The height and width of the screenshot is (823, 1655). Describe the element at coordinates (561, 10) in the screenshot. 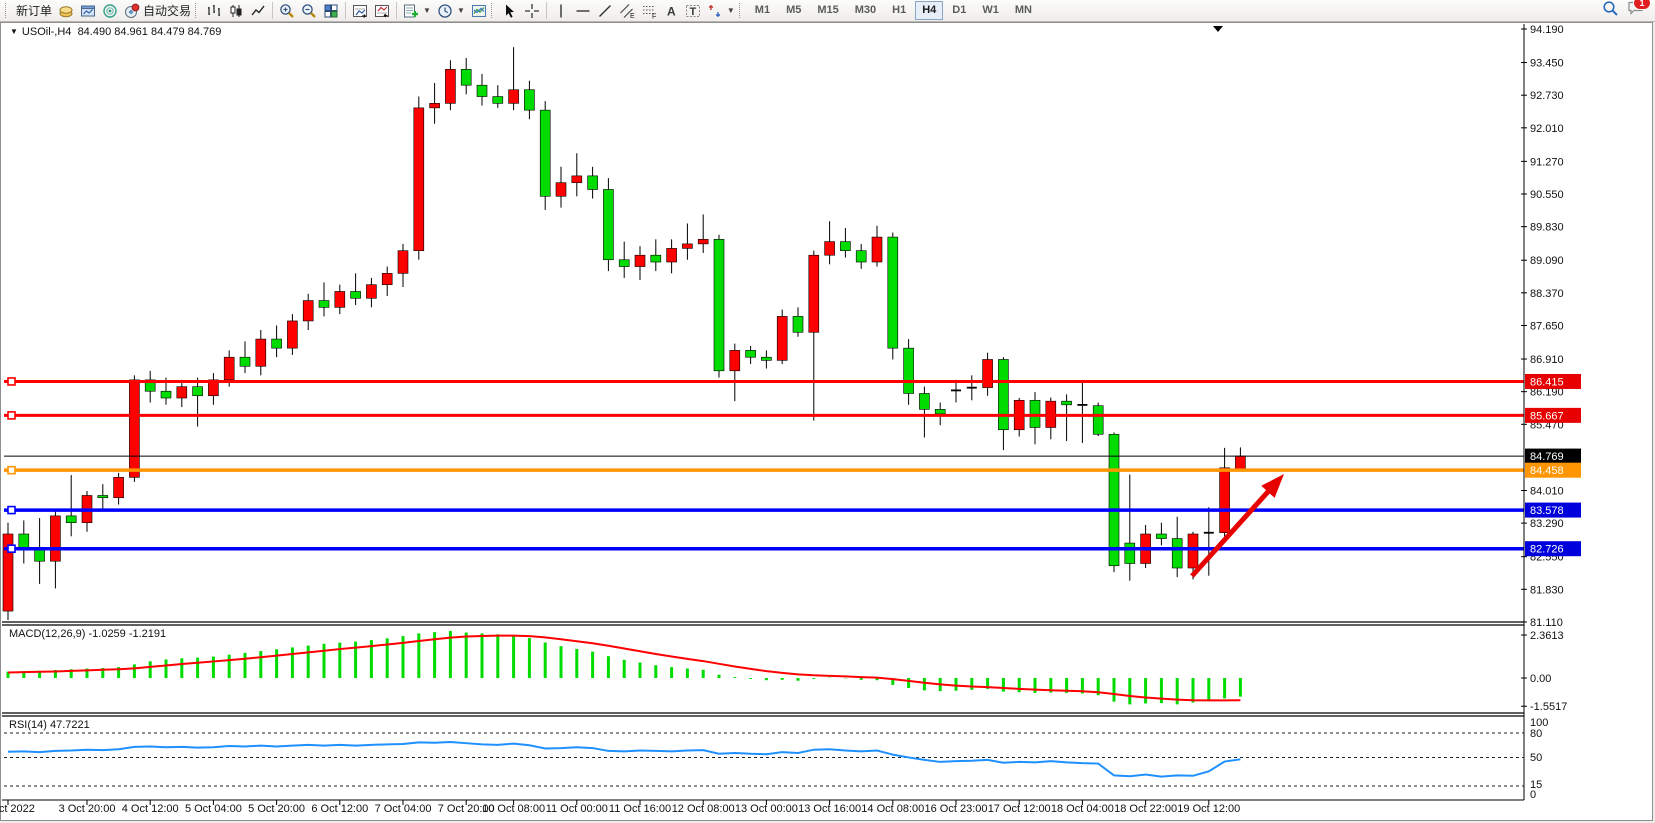

I see `vertical-line-tool` at that location.